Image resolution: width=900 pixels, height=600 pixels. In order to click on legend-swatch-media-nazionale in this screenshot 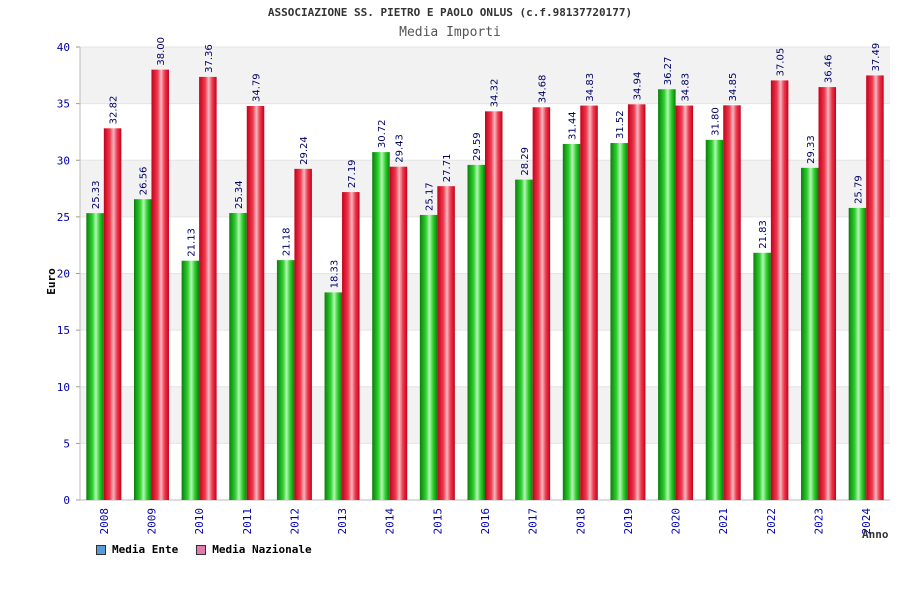, I will do `click(201, 549)`.